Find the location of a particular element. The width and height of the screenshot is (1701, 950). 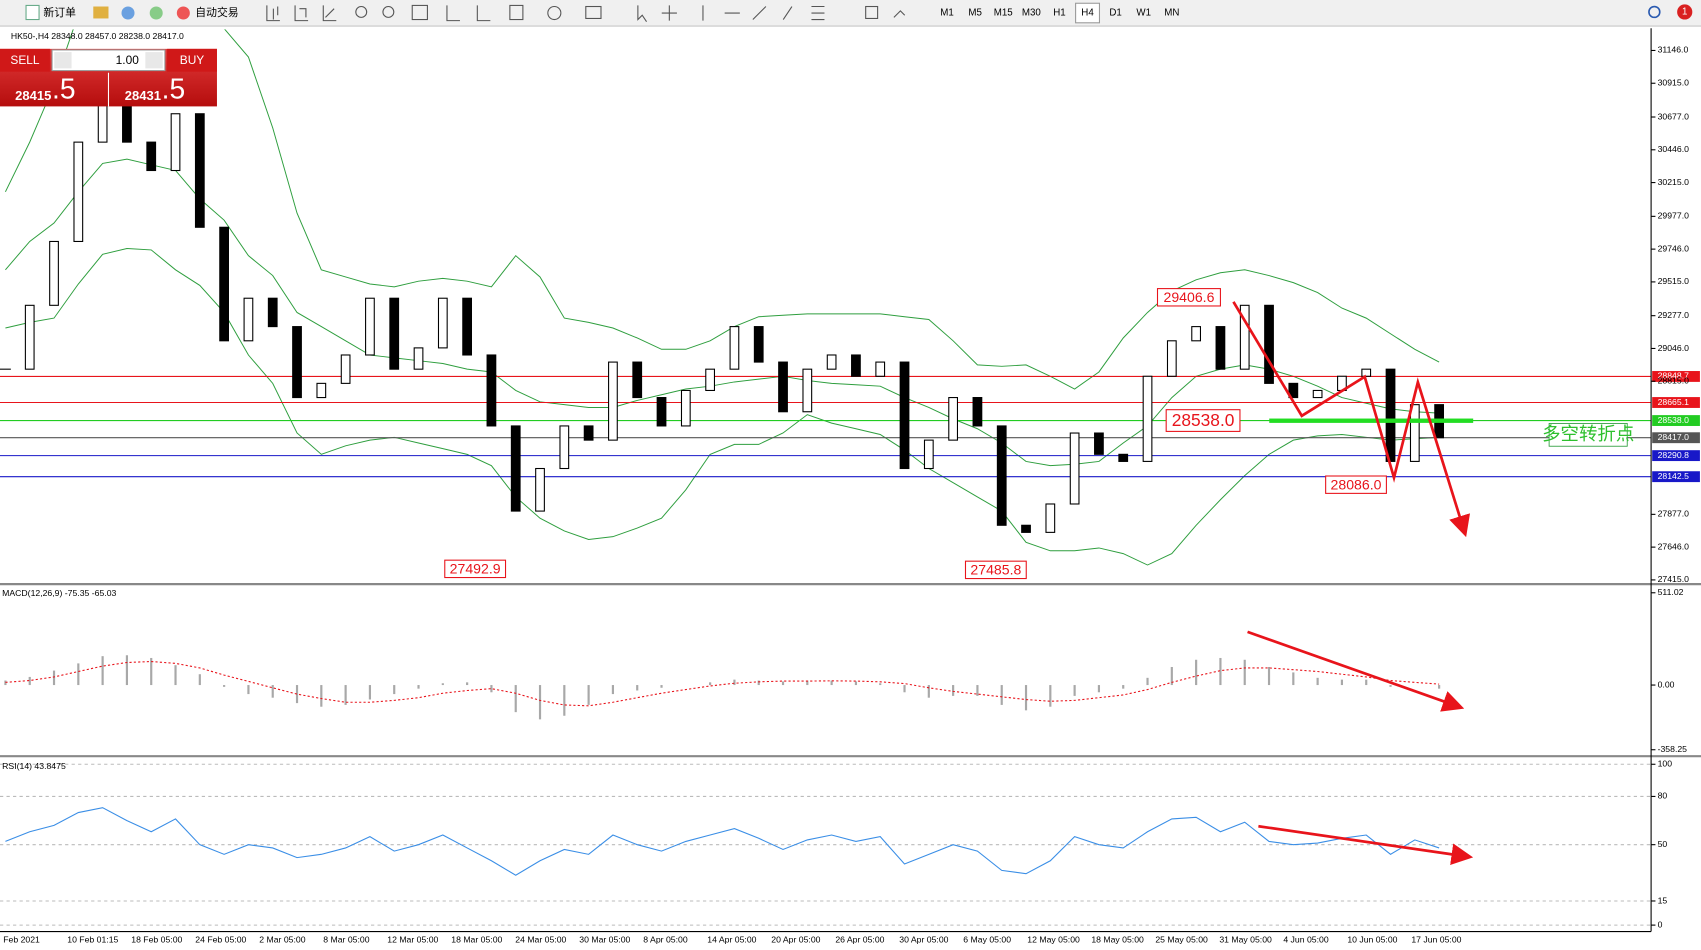

note-box is located at coordinates (1588, 434).